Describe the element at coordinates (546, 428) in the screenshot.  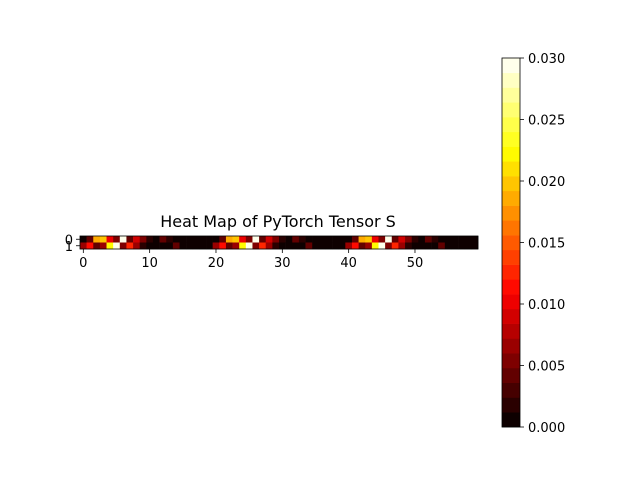
I see `colorbar-tick-label: 0.000` at that location.